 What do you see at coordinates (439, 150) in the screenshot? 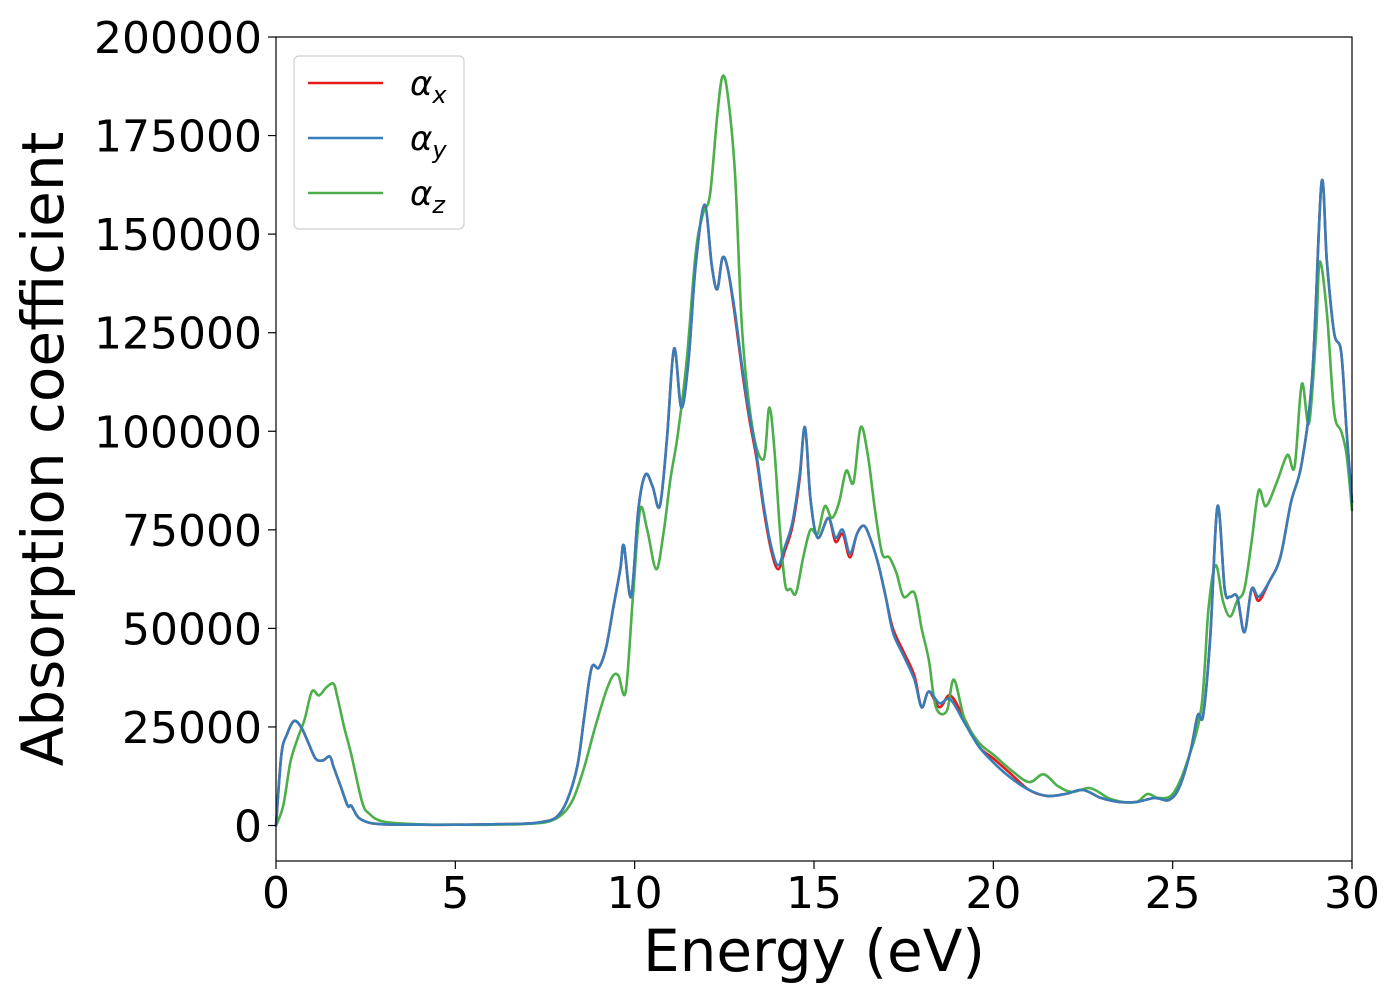
I see `legend-subscript: y` at bounding box center [439, 150].